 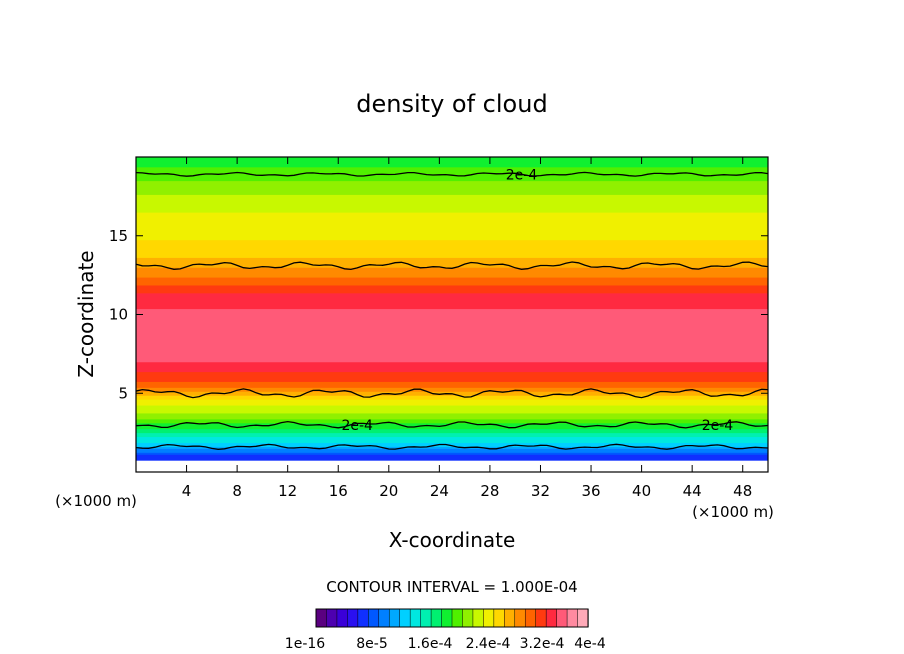 What do you see at coordinates (305, 644) in the screenshot?
I see `colorbar-tick-label: 1e-16` at bounding box center [305, 644].